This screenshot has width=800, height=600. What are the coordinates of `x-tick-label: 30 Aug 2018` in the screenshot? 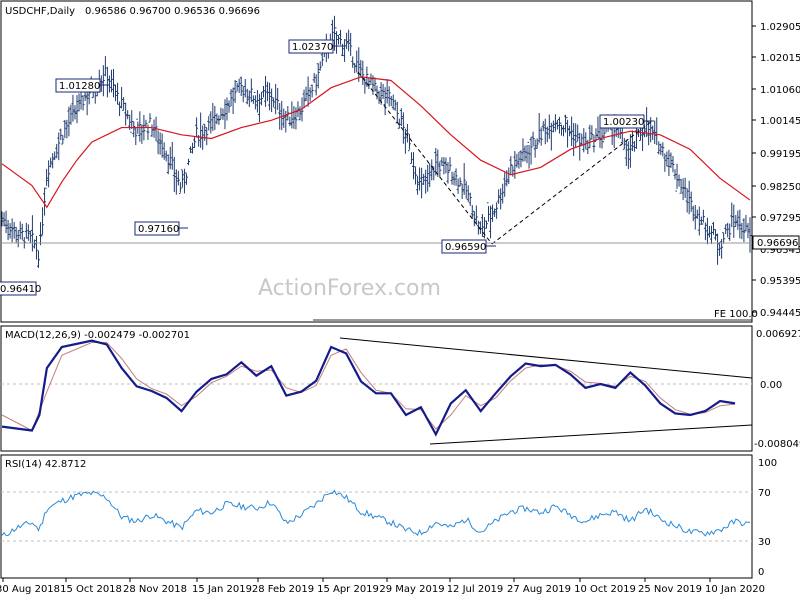 It's located at (30, 589).